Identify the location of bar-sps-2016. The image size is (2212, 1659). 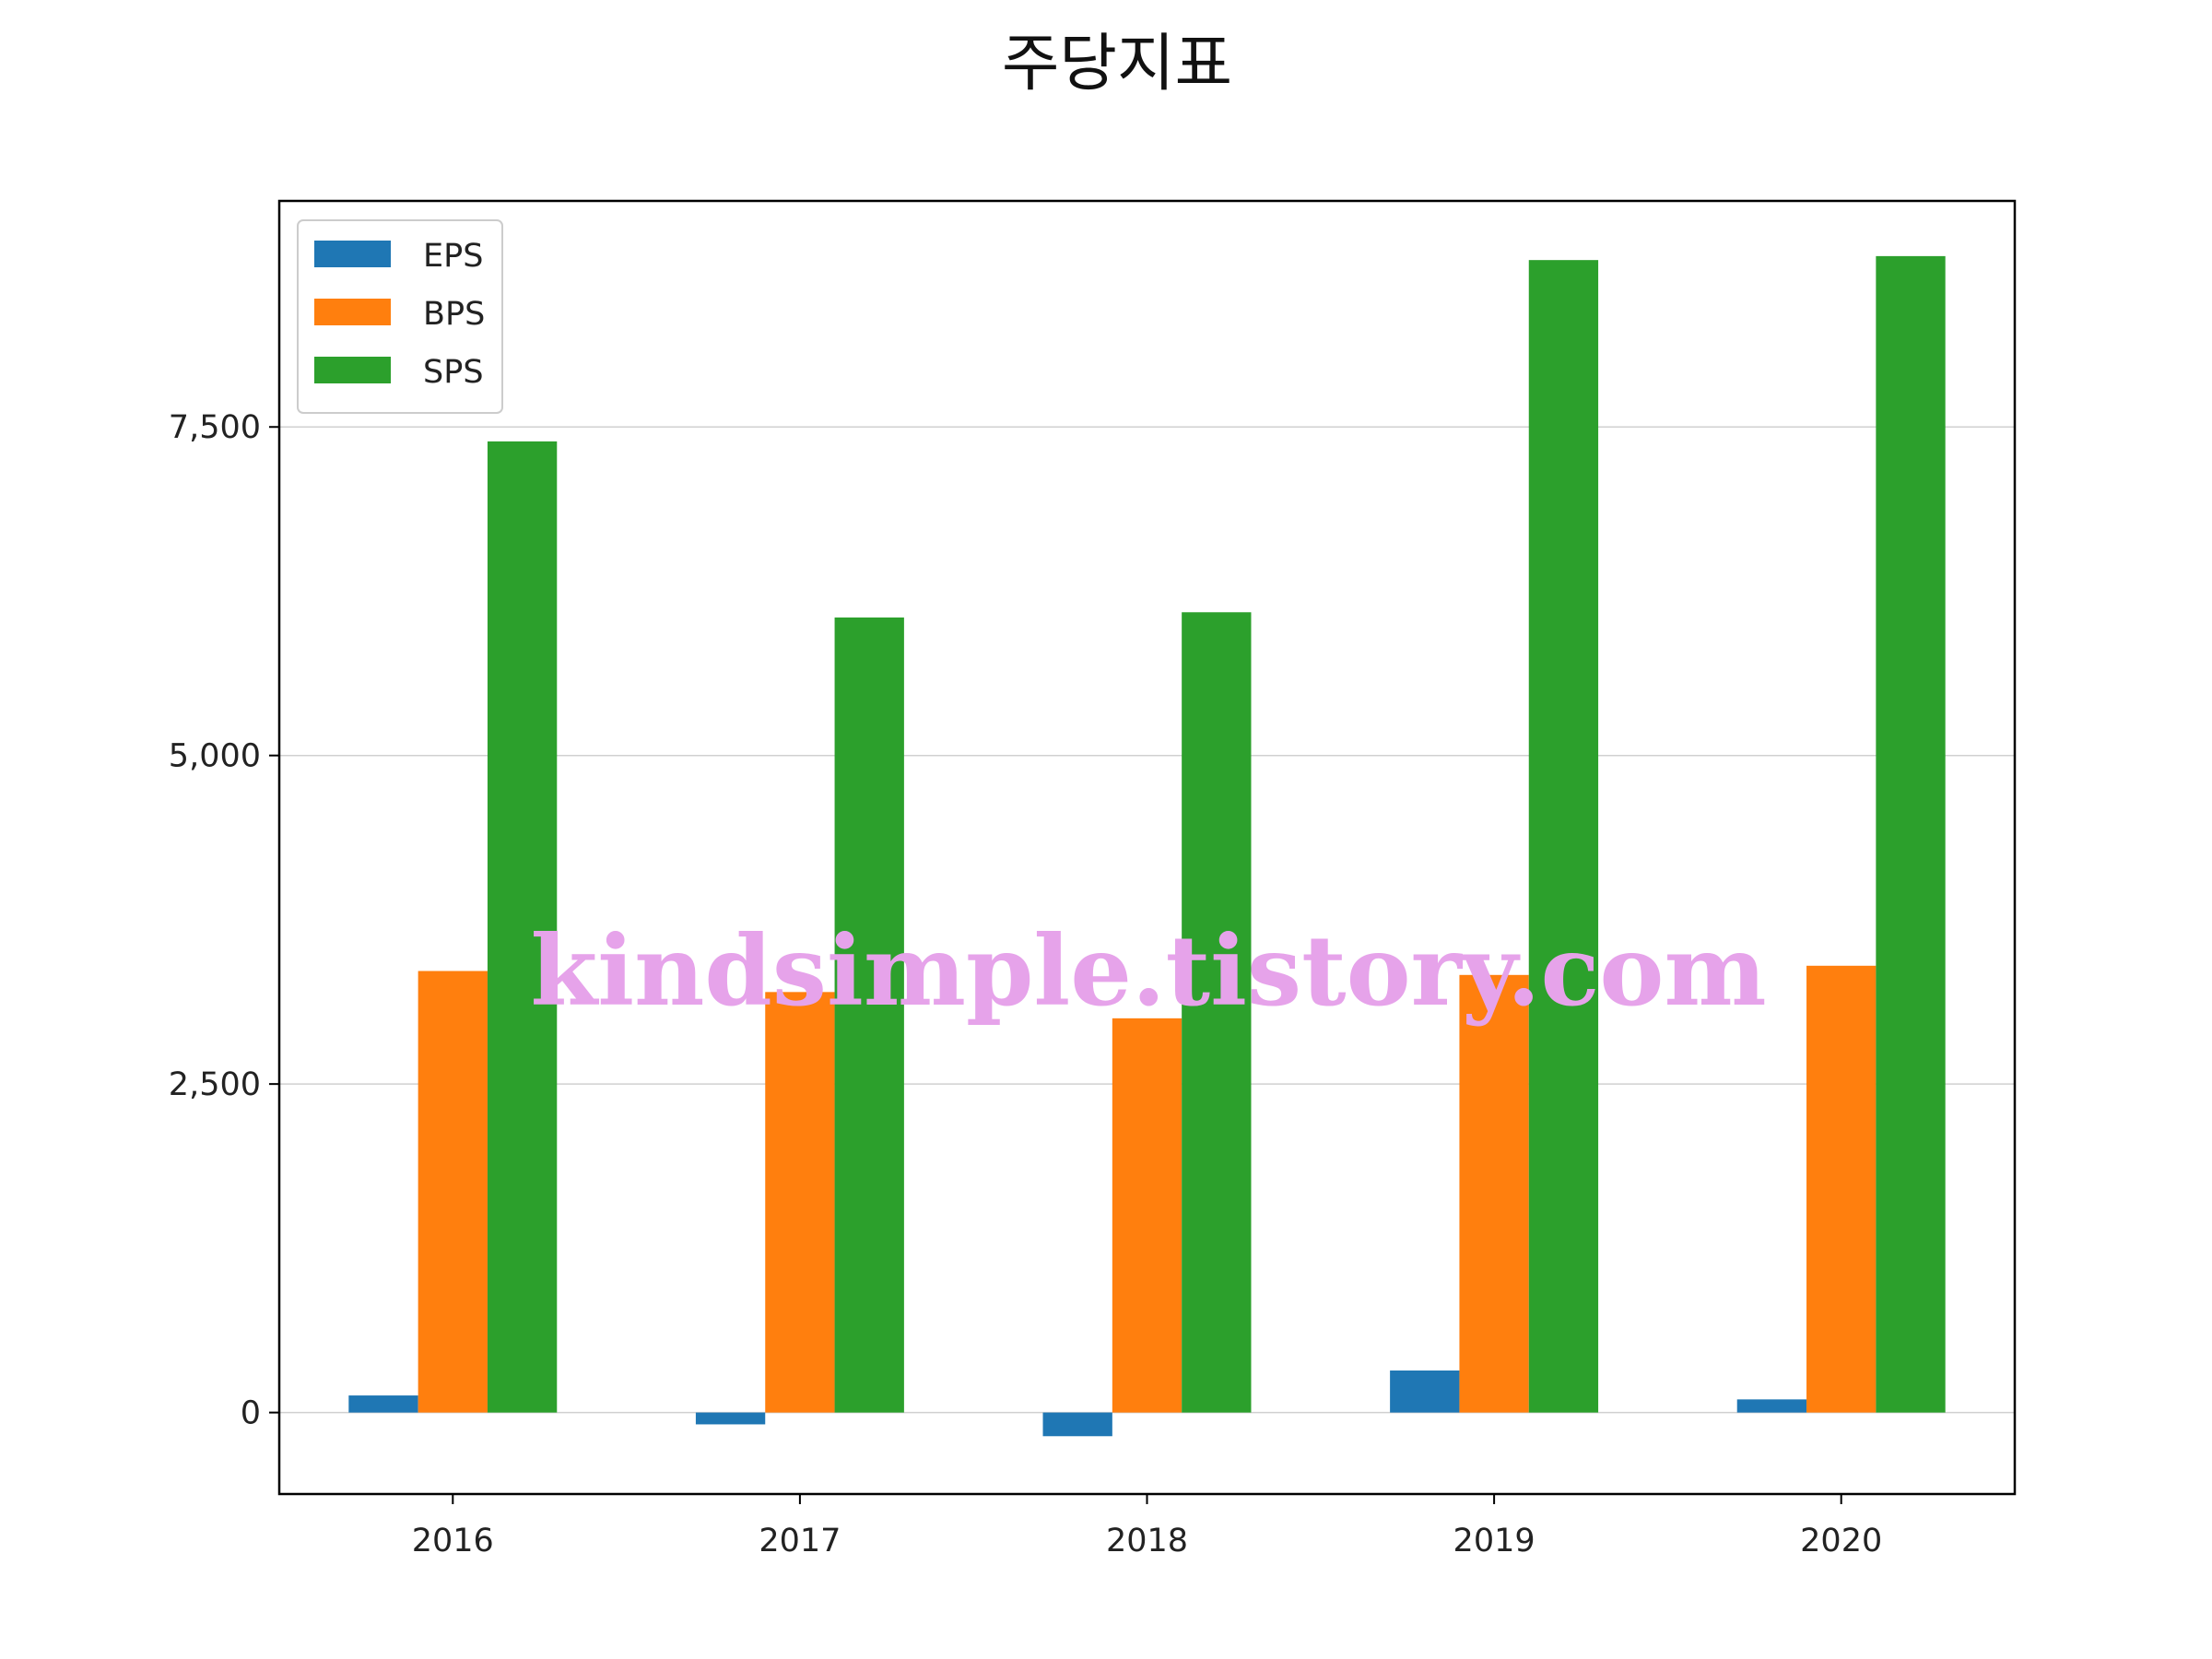
(522, 927).